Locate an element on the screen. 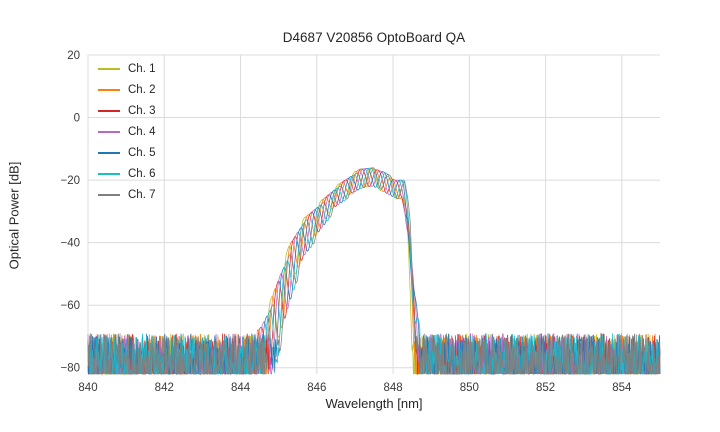 This screenshot has width=720, height=432. y-axis-label: Optical Power [dB] is located at coordinates (14, 215).